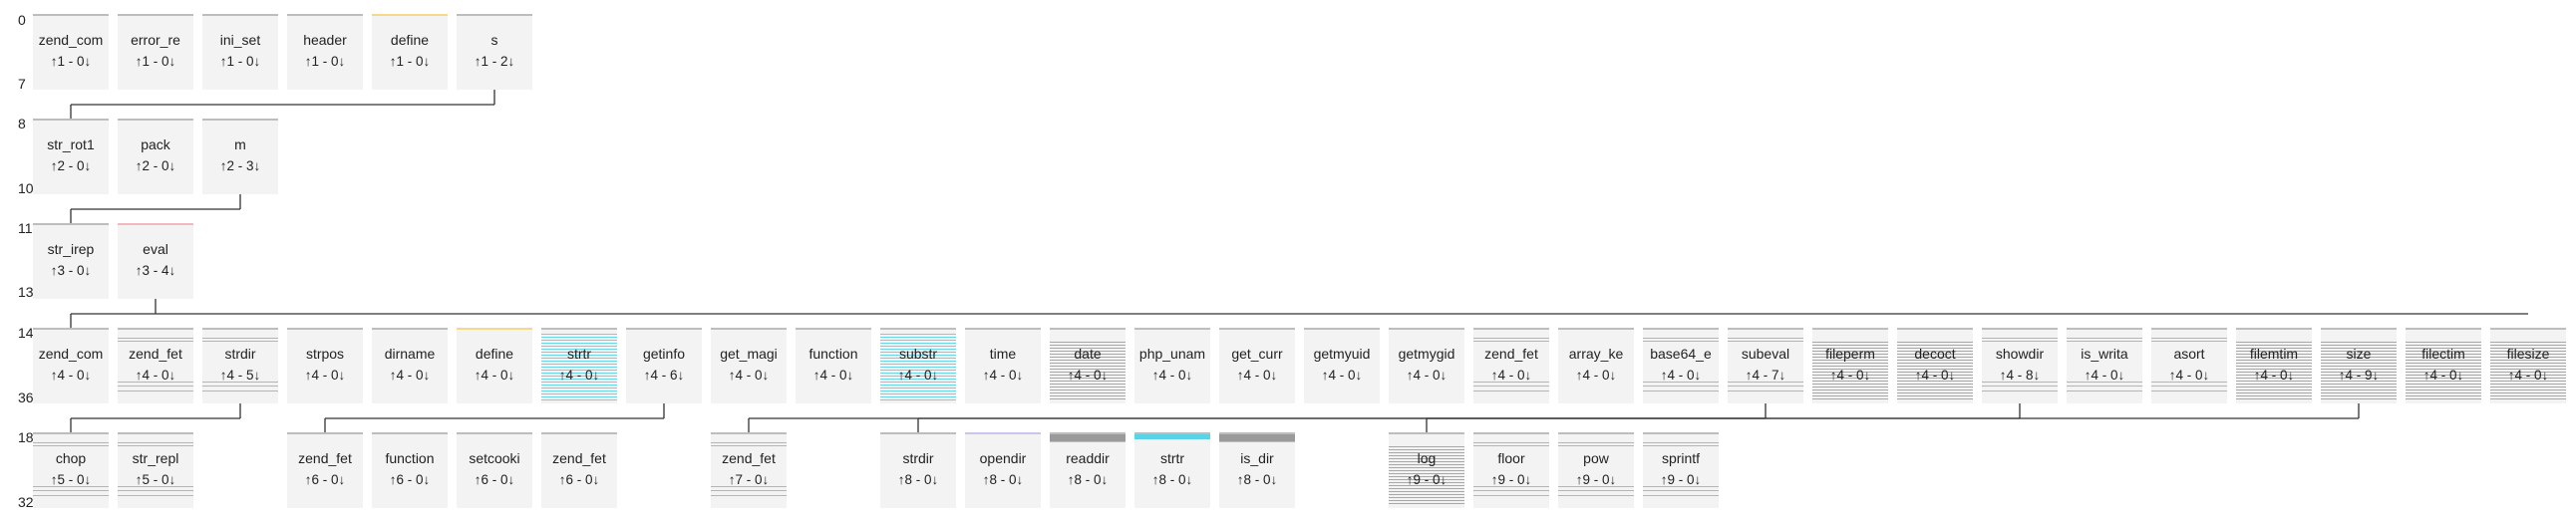  Describe the element at coordinates (71, 366) in the screenshot. I see `function-node: zend_com ↑4 - 0↓` at that location.